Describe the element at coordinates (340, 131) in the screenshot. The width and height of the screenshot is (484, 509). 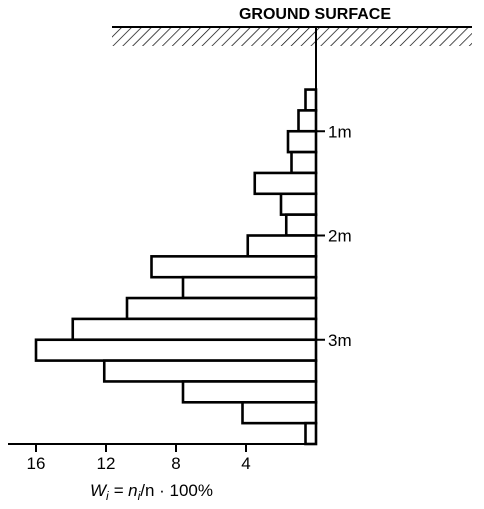
I see `depth-tick-label: 1m` at that location.